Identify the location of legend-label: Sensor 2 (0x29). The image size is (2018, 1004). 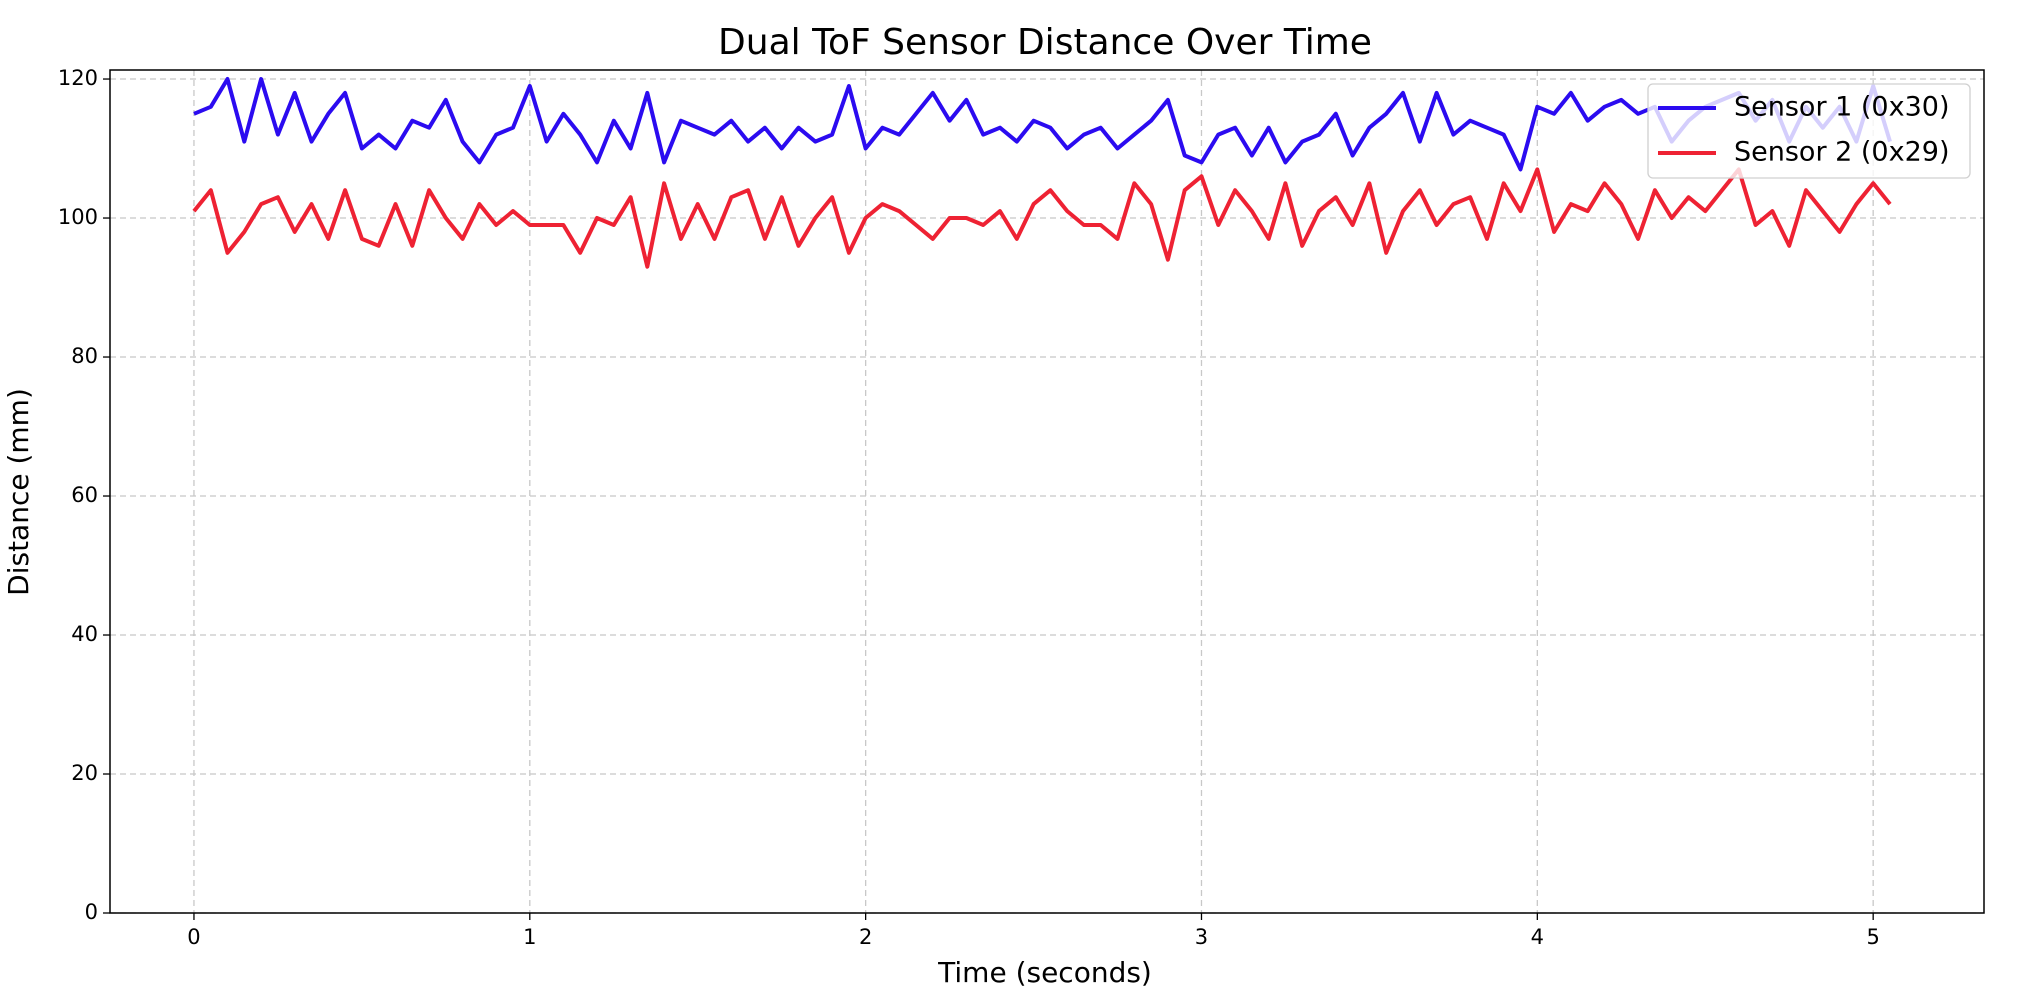
(1841, 152).